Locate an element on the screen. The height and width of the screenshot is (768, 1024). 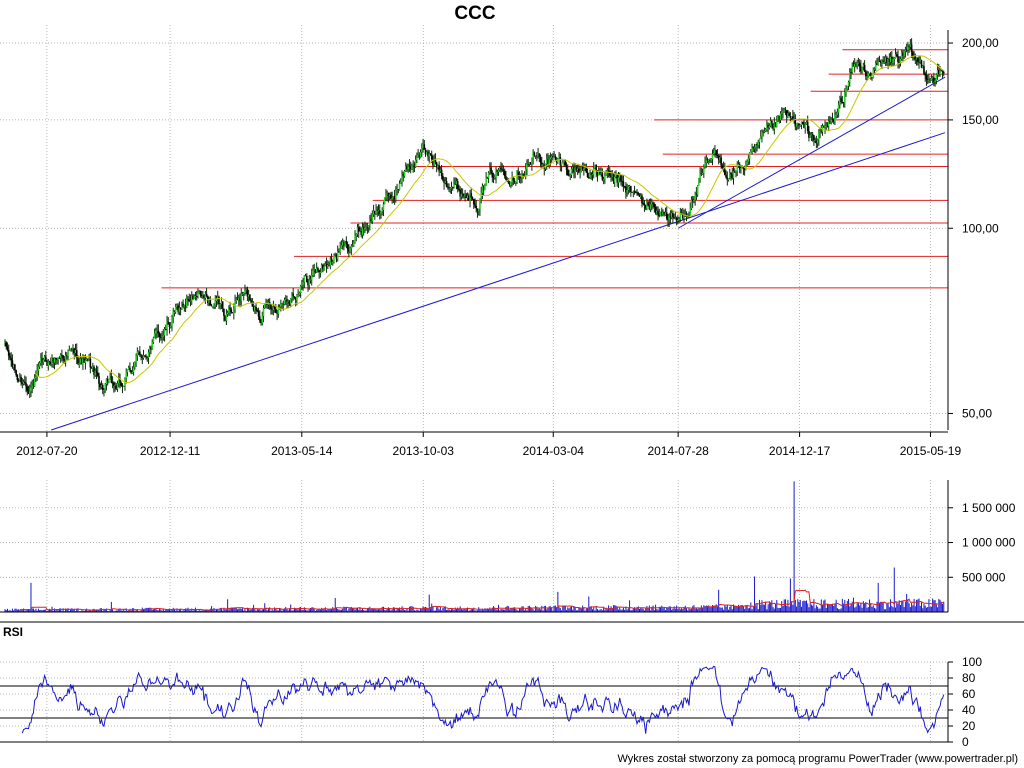
price-tick-label-1: 150,00 is located at coordinates (980, 120).